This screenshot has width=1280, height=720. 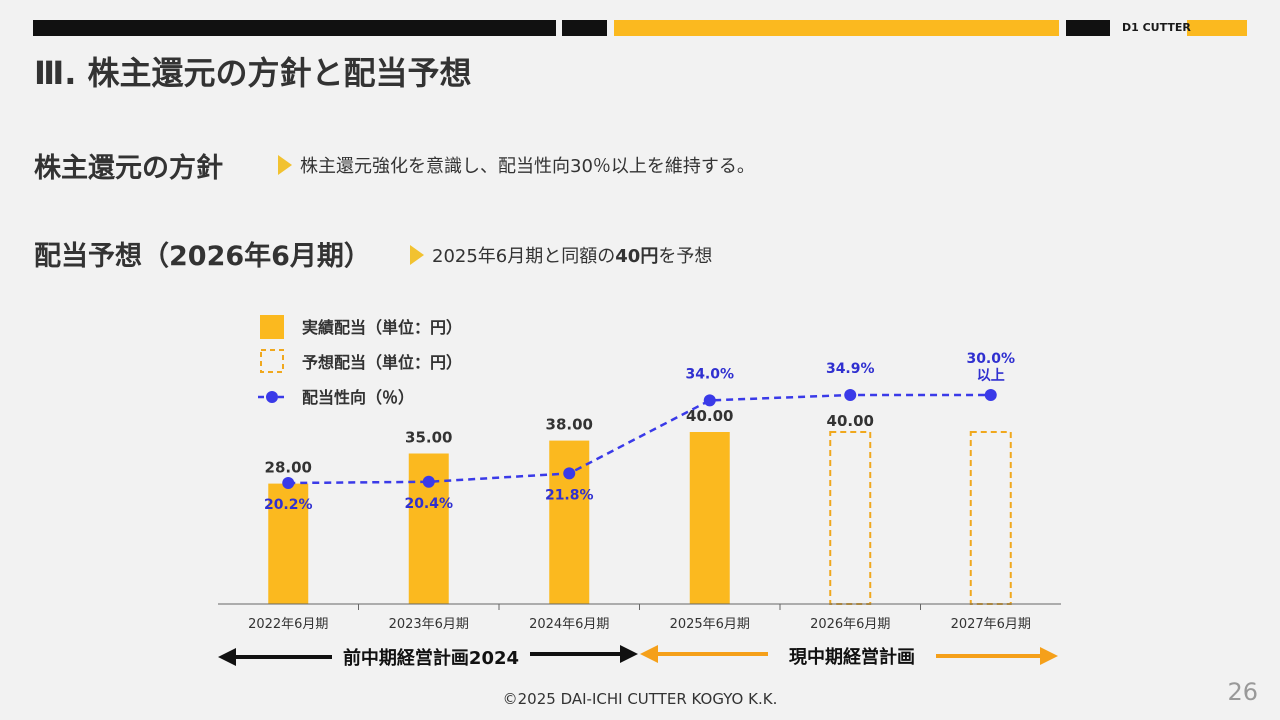 What do you see at coordinates (709, 374) in the screenshot?
I see `payout-ratio-label: 34.0%` at bounding box center [709, 374].